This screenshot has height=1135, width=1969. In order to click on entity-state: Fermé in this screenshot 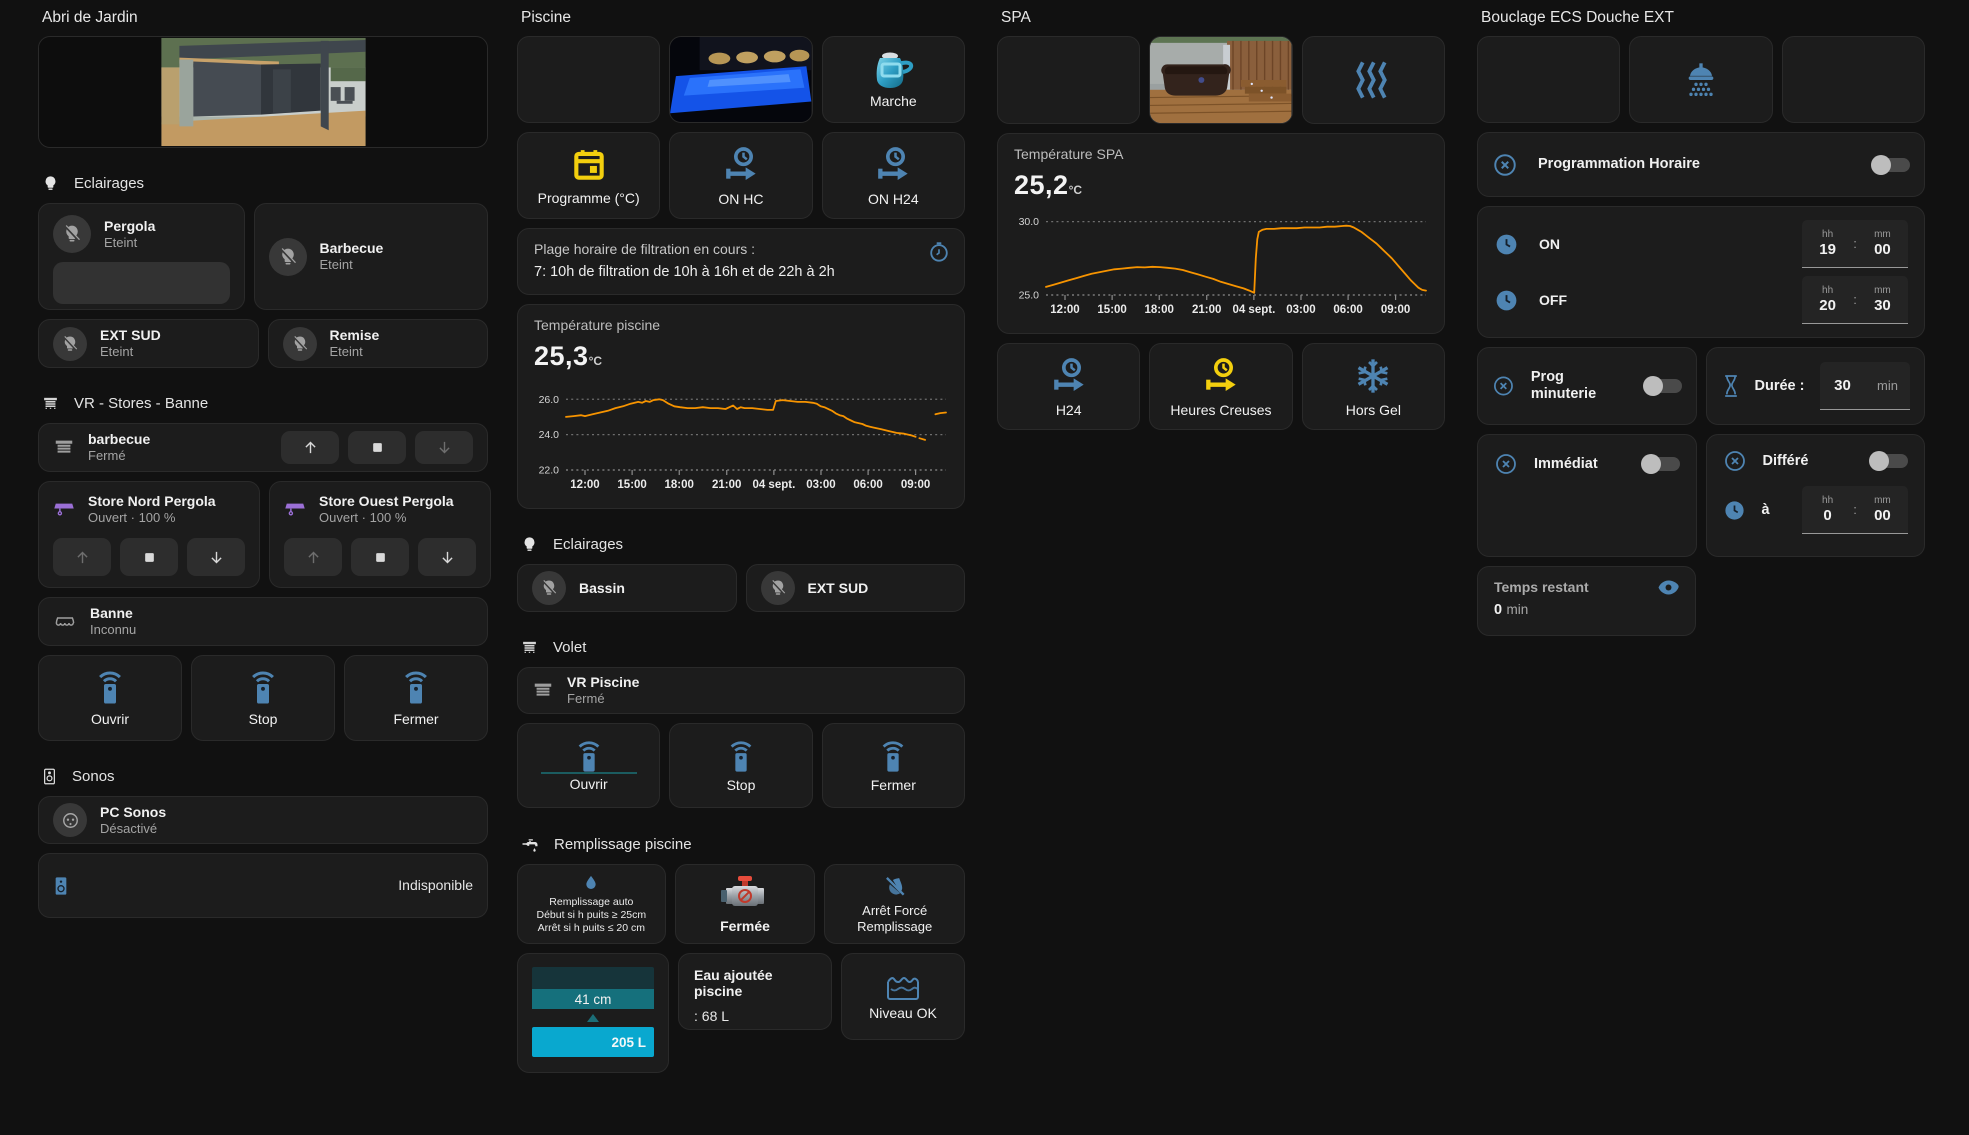, I will do `click(107, 455)`.